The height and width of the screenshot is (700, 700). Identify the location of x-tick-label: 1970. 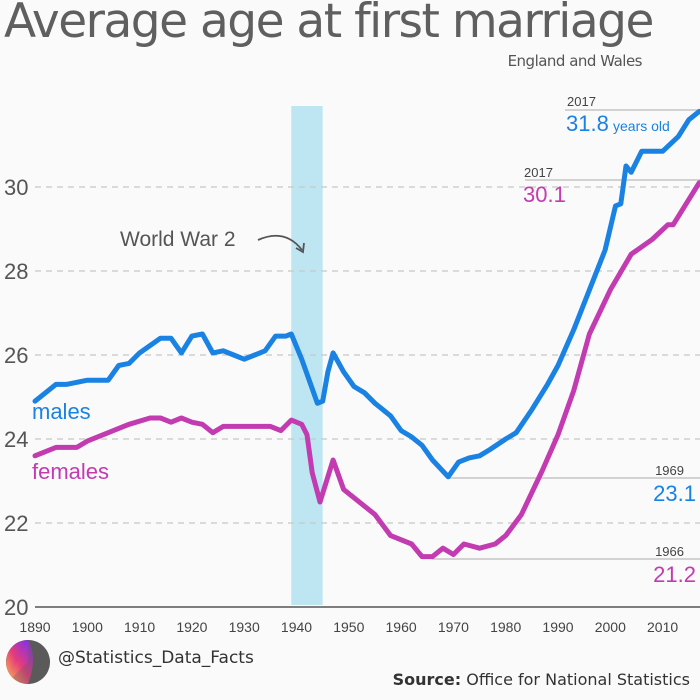
(453, 627).